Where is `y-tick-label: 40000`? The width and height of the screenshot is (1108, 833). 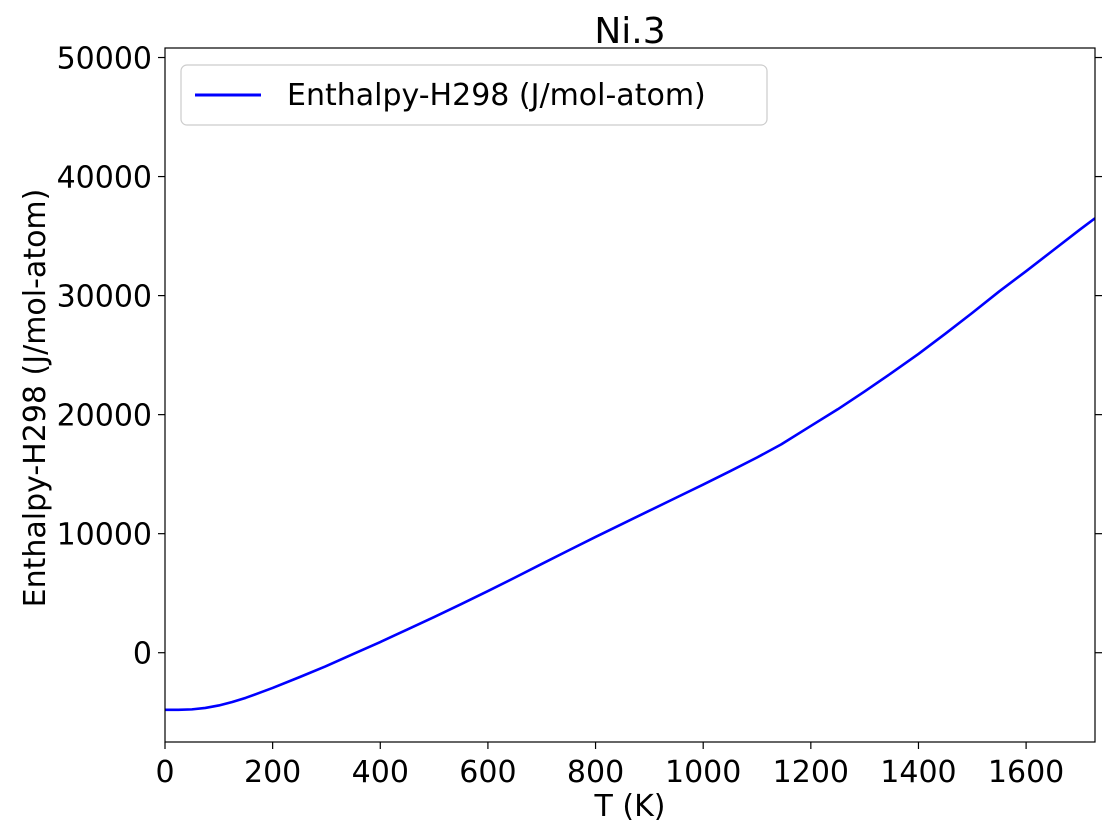 y-tick-label: 40000 is located at coordinates (104, 178).